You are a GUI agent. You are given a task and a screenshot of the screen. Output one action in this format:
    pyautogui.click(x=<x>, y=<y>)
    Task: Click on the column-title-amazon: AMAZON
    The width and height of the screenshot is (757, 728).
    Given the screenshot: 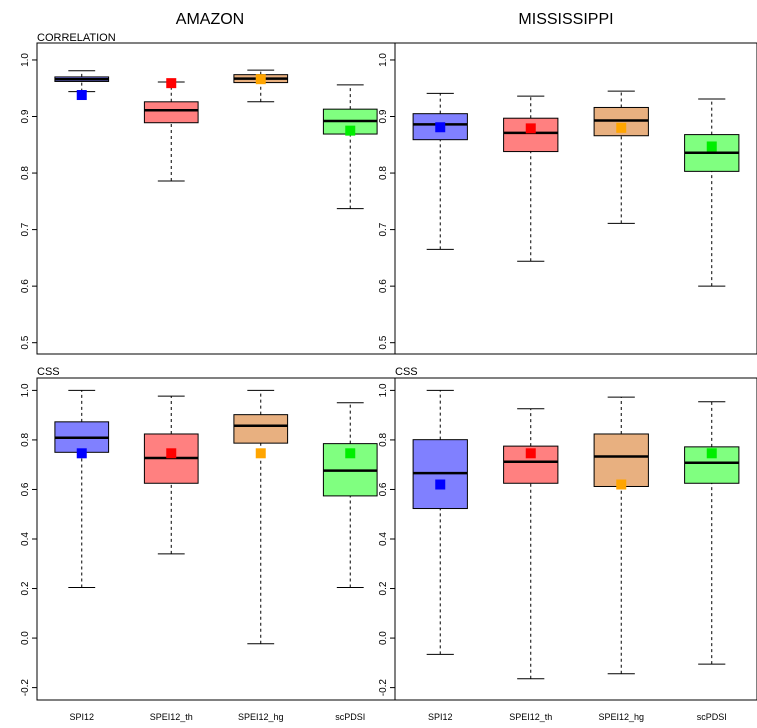 What is the action you would take?
    pyautogui.click(x=210, y=19)
    